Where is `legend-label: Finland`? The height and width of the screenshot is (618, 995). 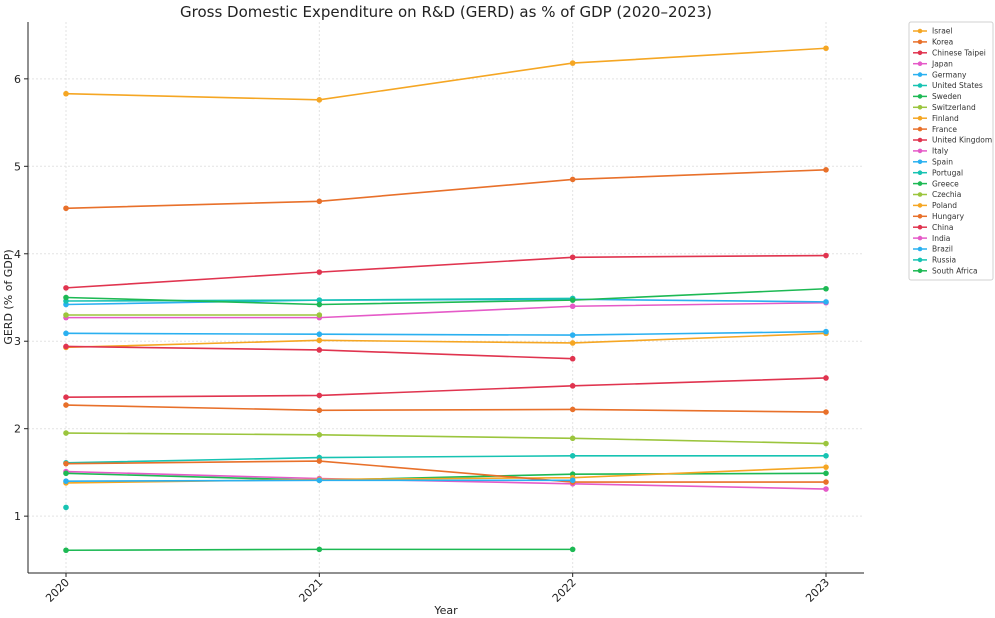
legend-label: Finland is located at coordinates (945, 118).